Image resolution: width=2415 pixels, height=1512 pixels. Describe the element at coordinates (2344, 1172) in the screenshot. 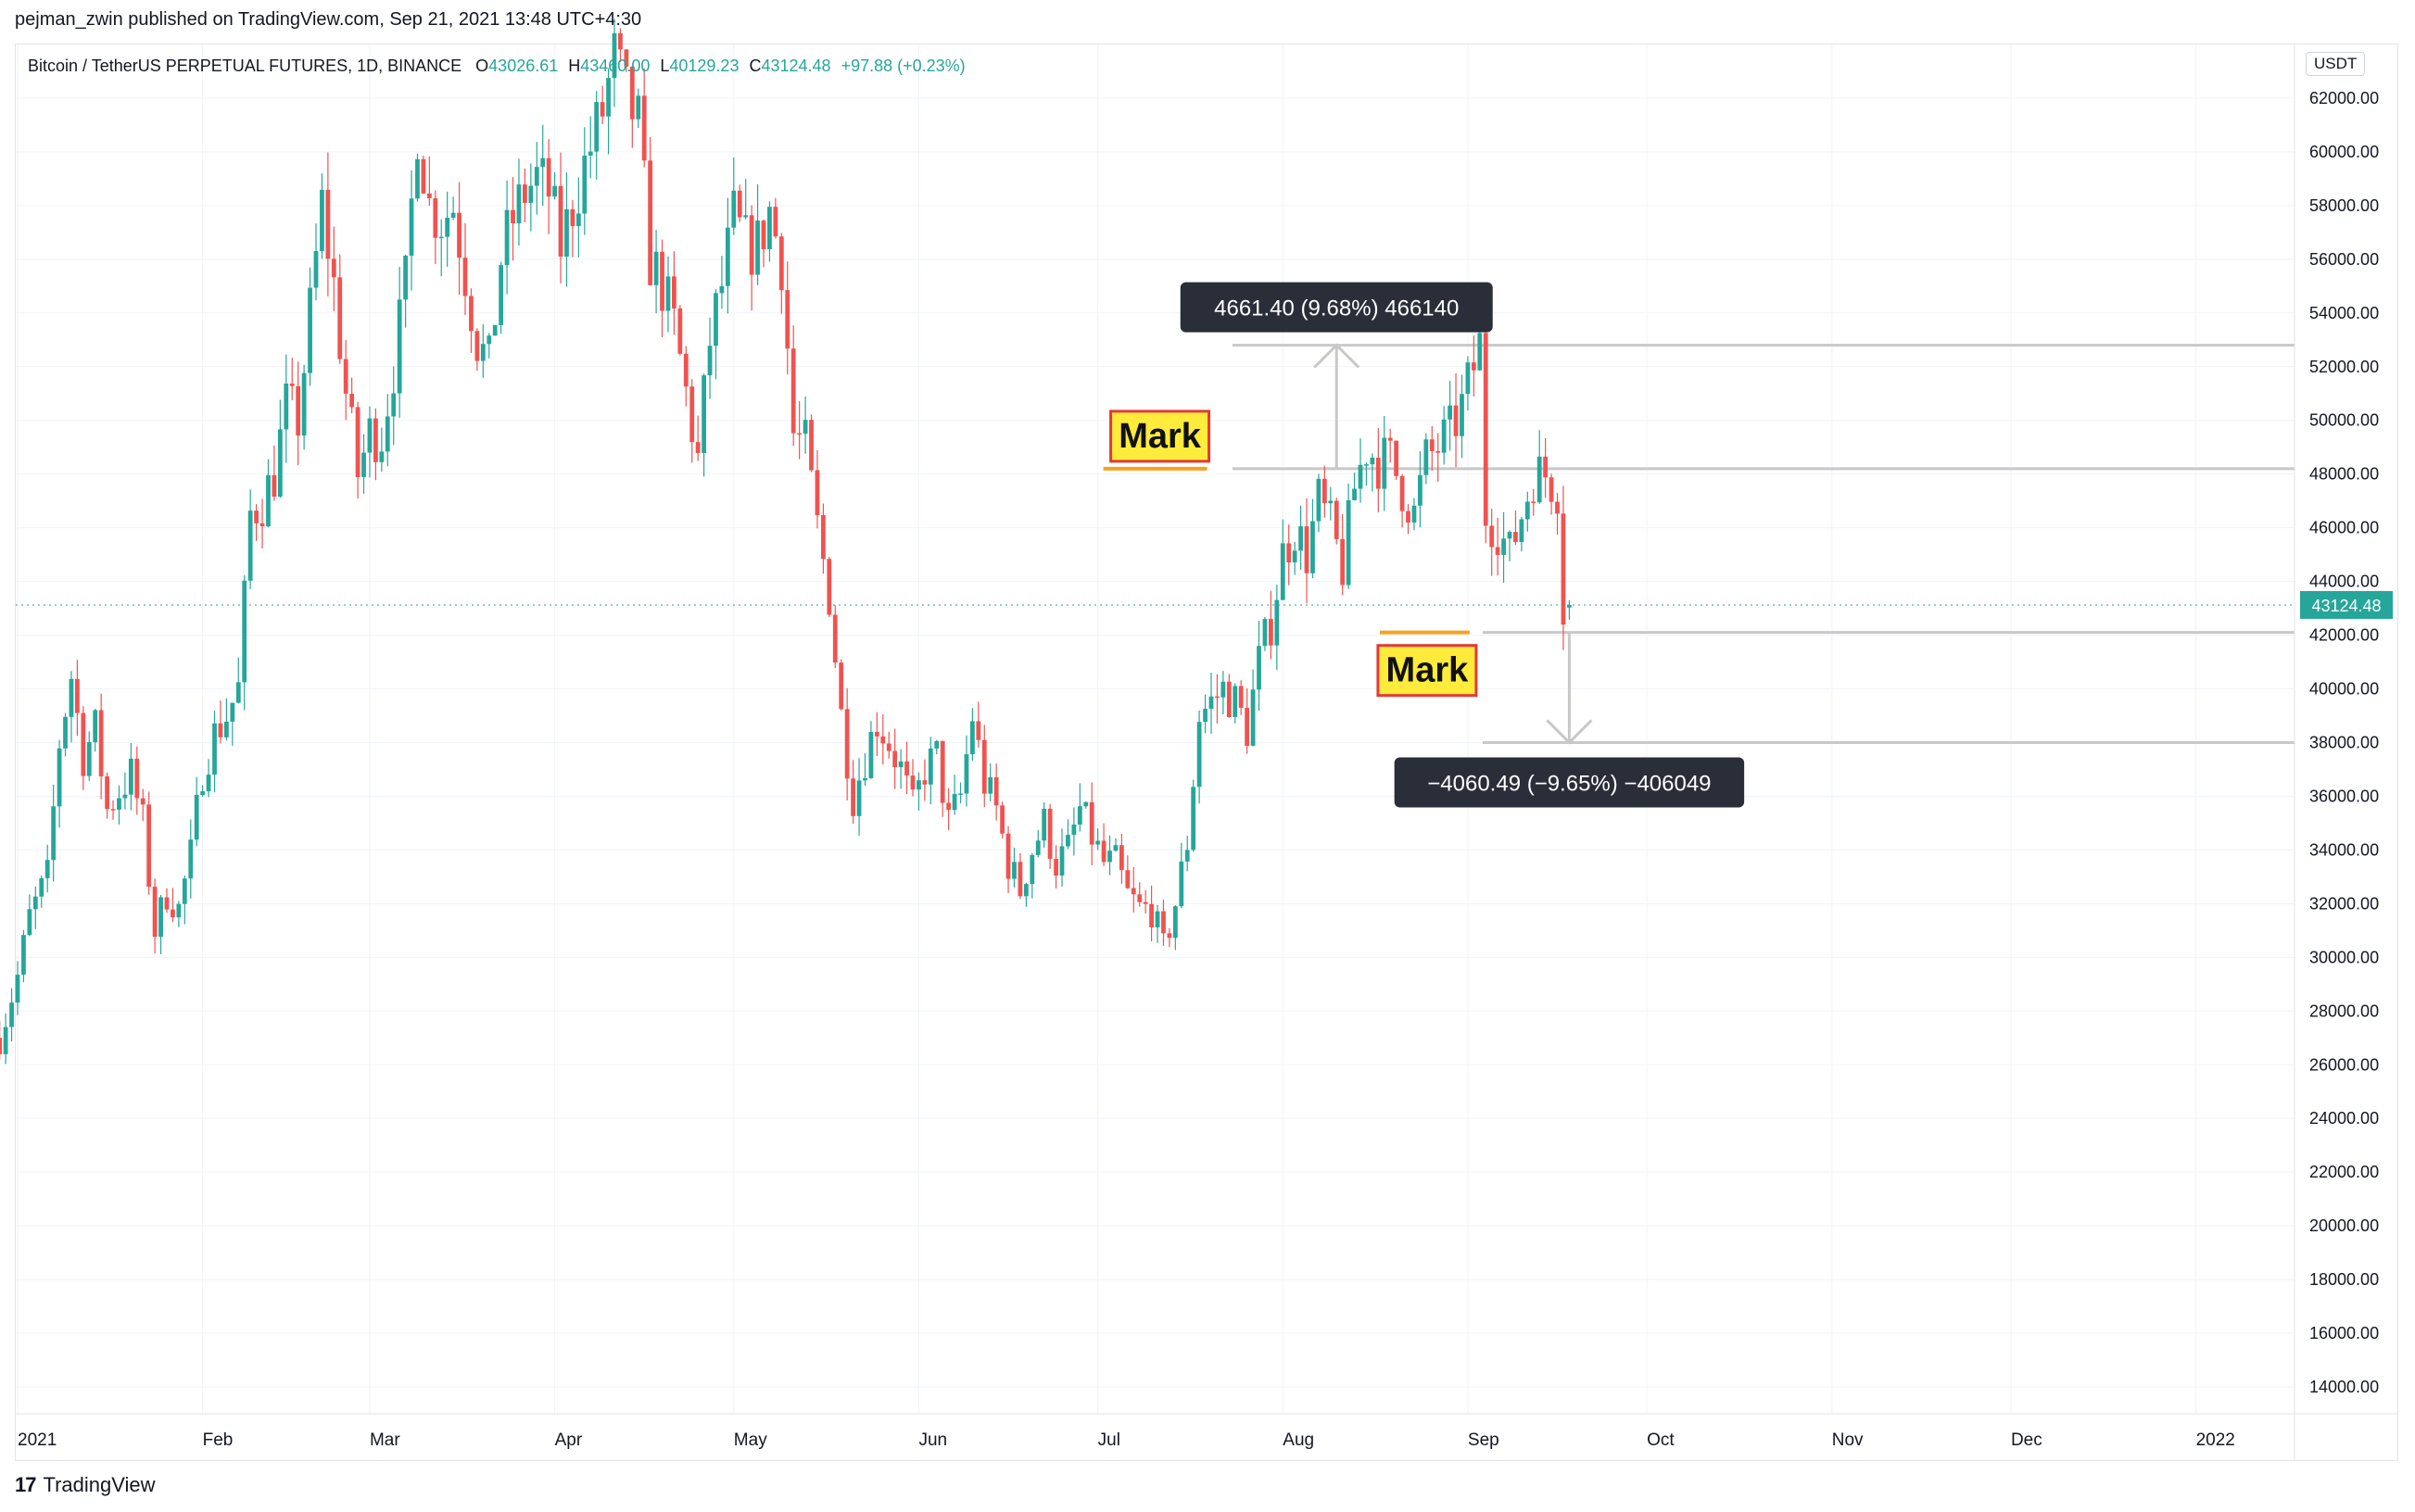

I see `y-tick-label: 22000.00` at that location.